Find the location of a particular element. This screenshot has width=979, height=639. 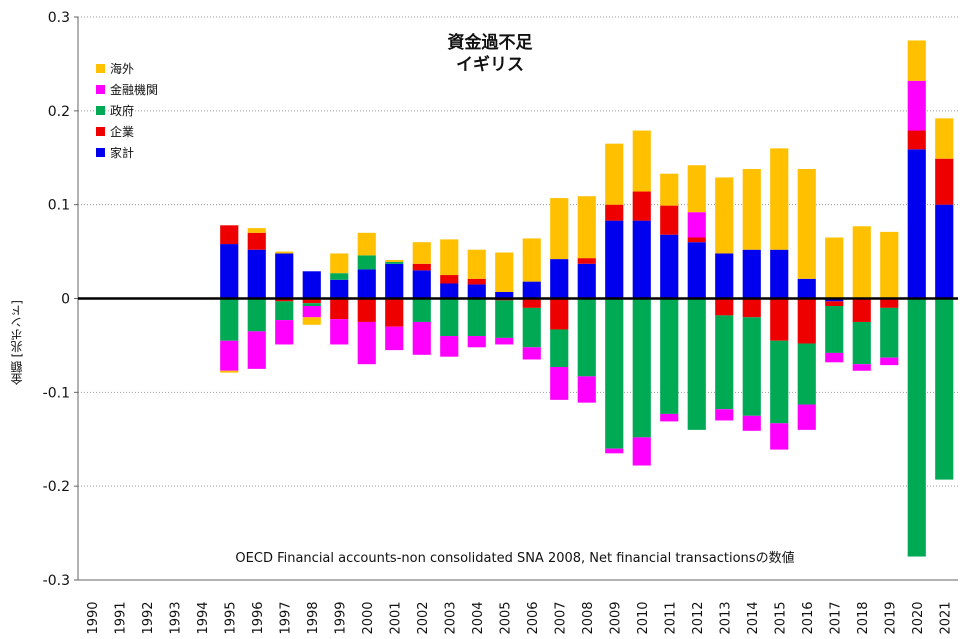

legend-label: 企業 is located at coordinates (122, 132).